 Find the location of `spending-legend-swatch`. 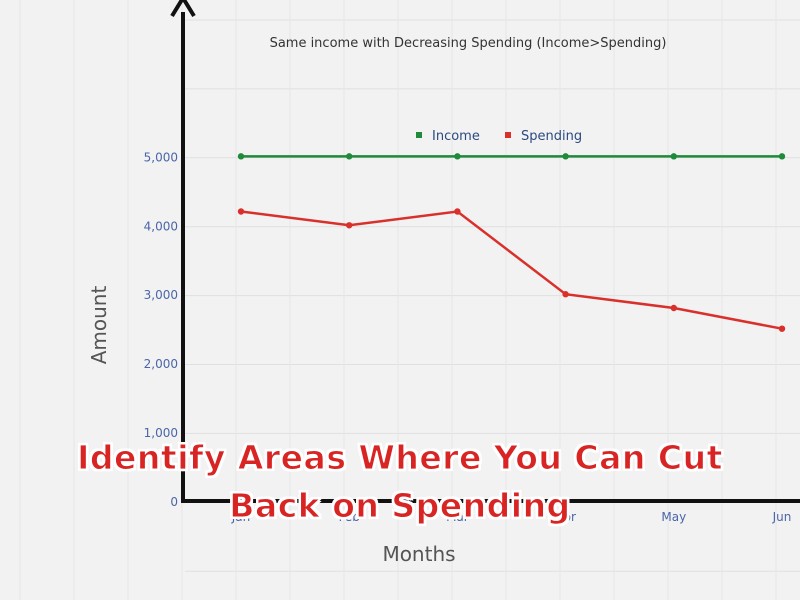

spending-legend-swatch is located at coordinates (508, 135).